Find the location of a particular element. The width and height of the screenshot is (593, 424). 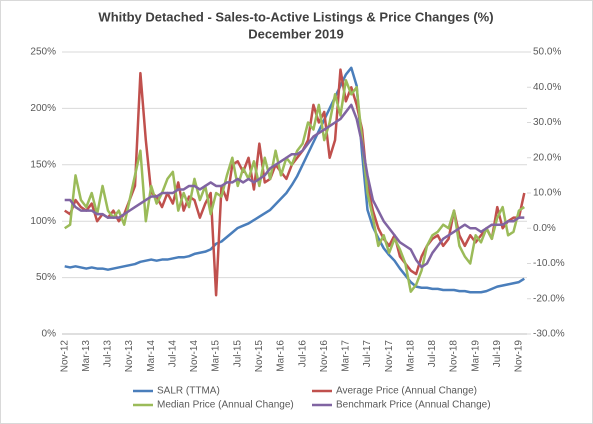

y-tick-label: 150% is located at coordinates (43, 164).